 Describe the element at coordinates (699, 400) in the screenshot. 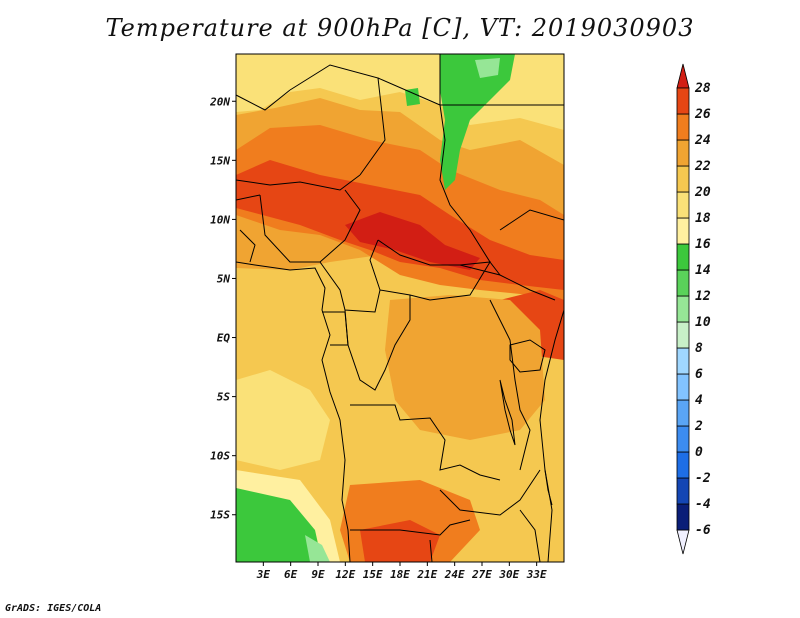

I see `colorbar-label: 4` at that location.